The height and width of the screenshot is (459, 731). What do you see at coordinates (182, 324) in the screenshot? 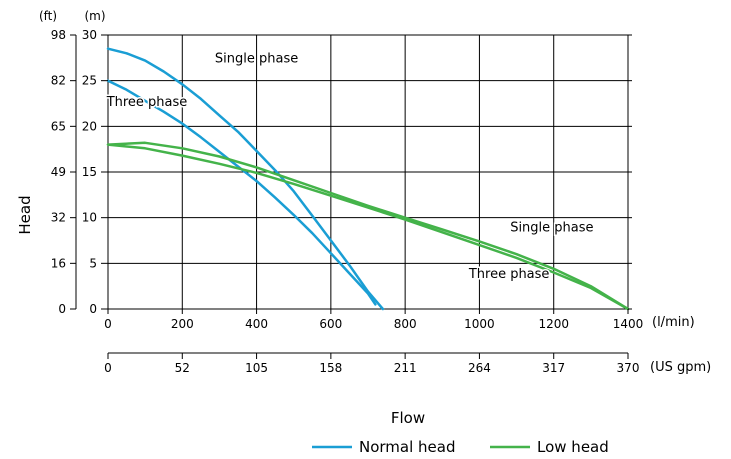
I see `x-tick-label: 200` at bounding box center [182, 324].